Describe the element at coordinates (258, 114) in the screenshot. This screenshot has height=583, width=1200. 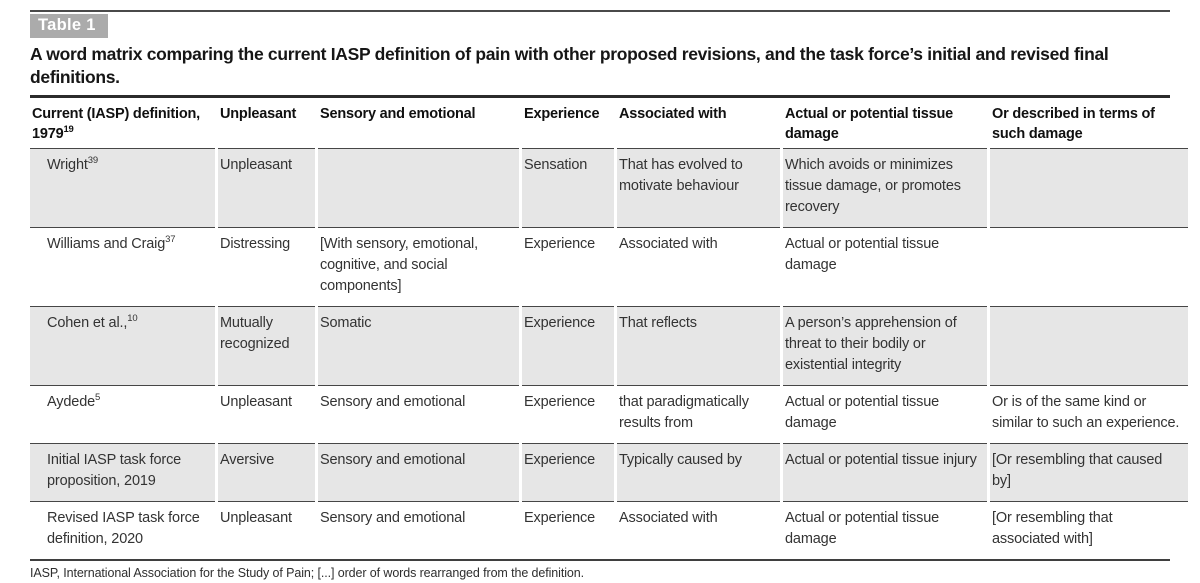
I see `column-header-unpleasant: Unpleasant` at that location.